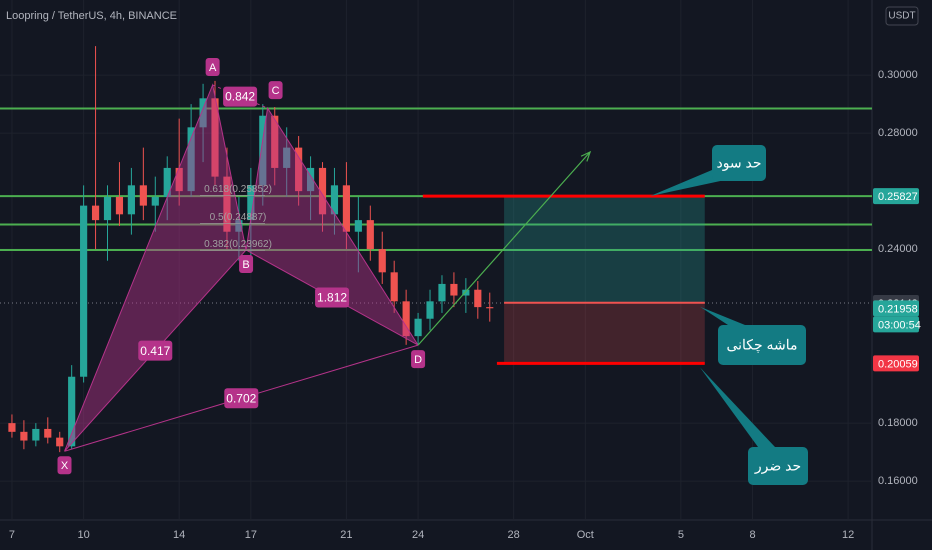 This screenshot has height=550, width=932. What do you see at coordinates (346, 535) in the screenshot?
I see `x-tick-label: 21` at bounding box center [346, 535].